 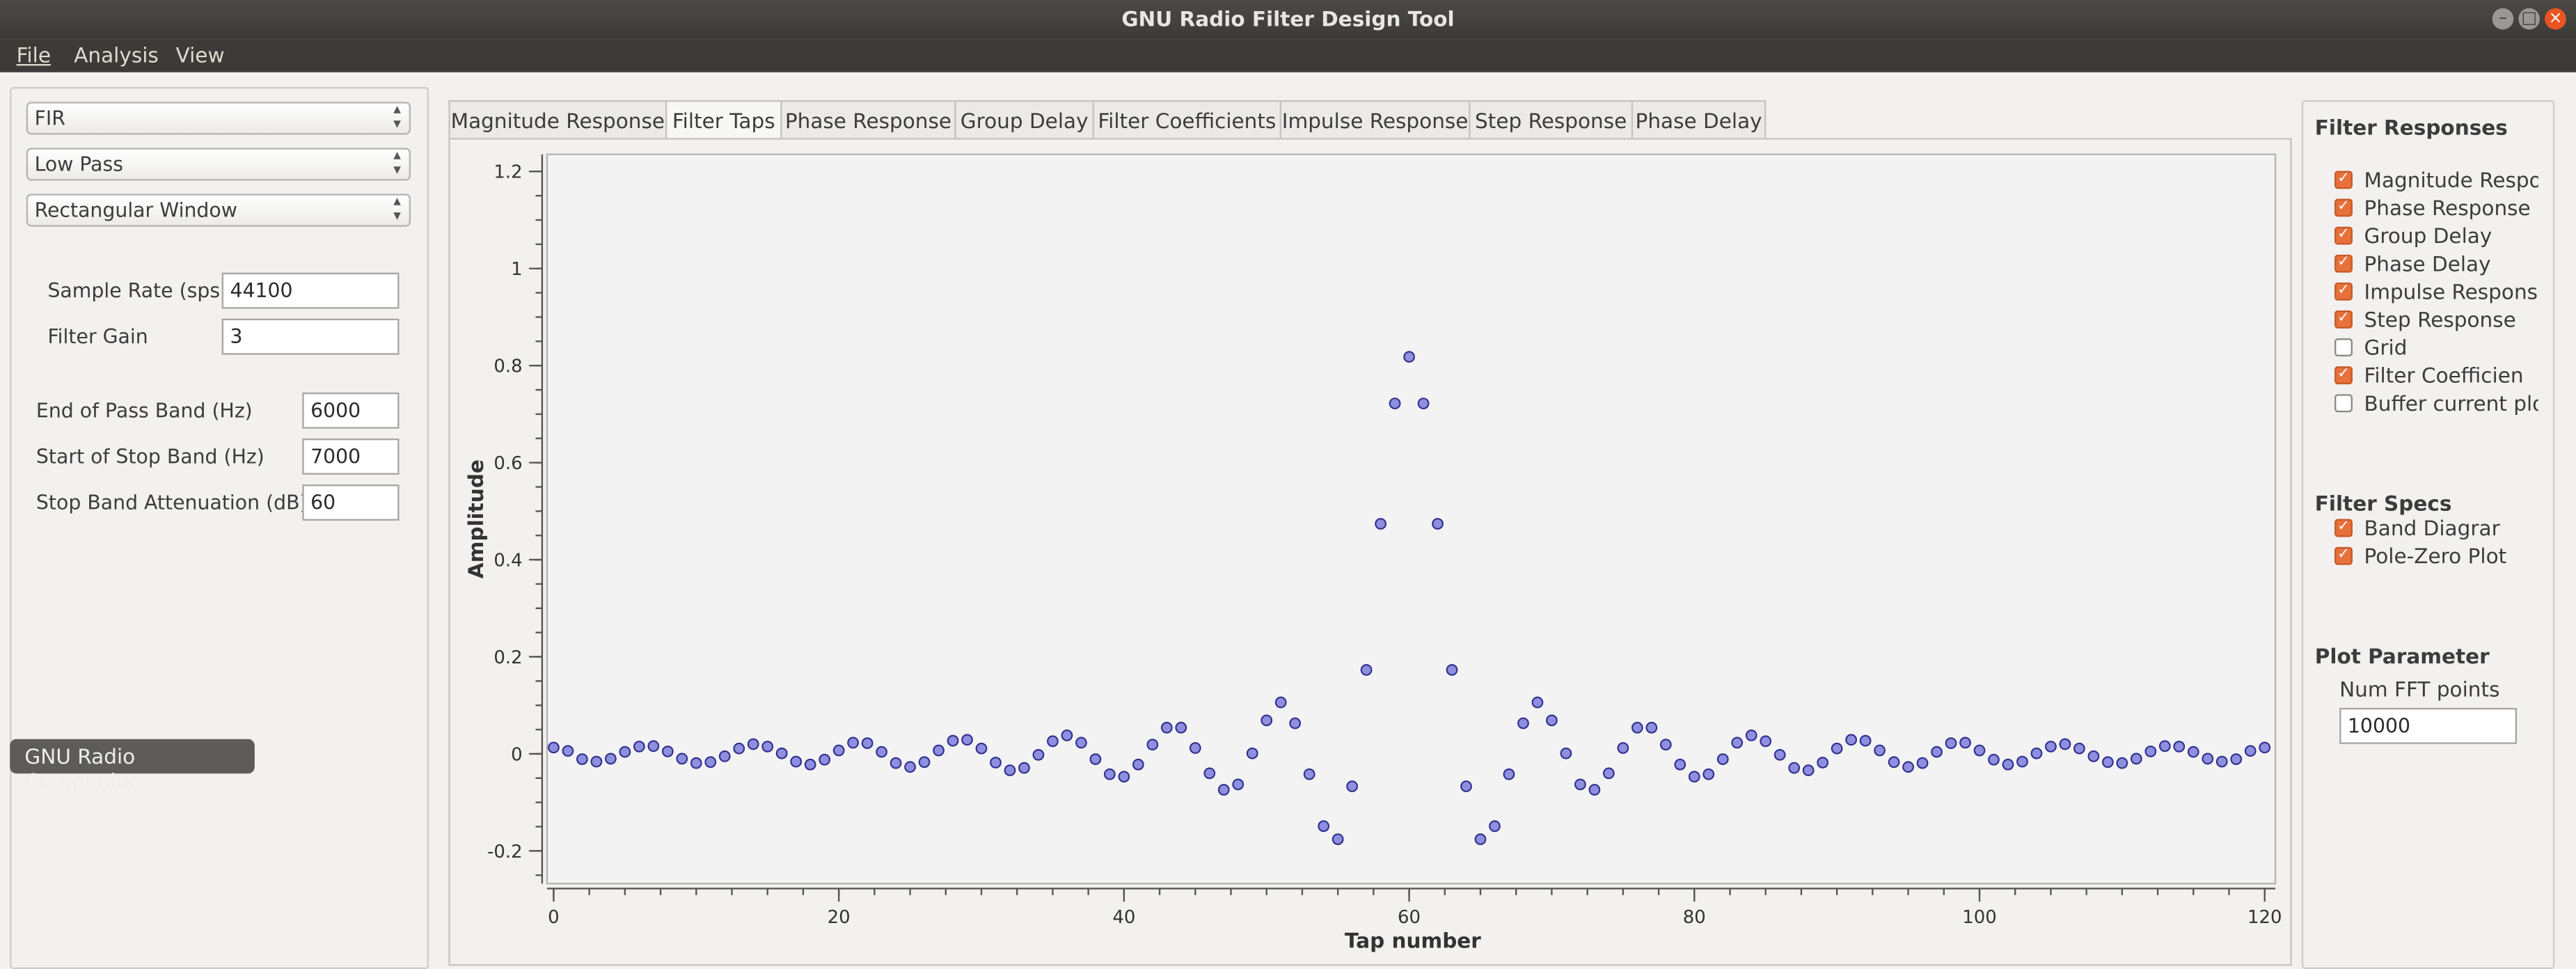 What do you see at coordinates (1415, 908) in the screenshot?
I see `x-axis: 0 20 40 60 80 100 120` at bounding box center [1415, 908].